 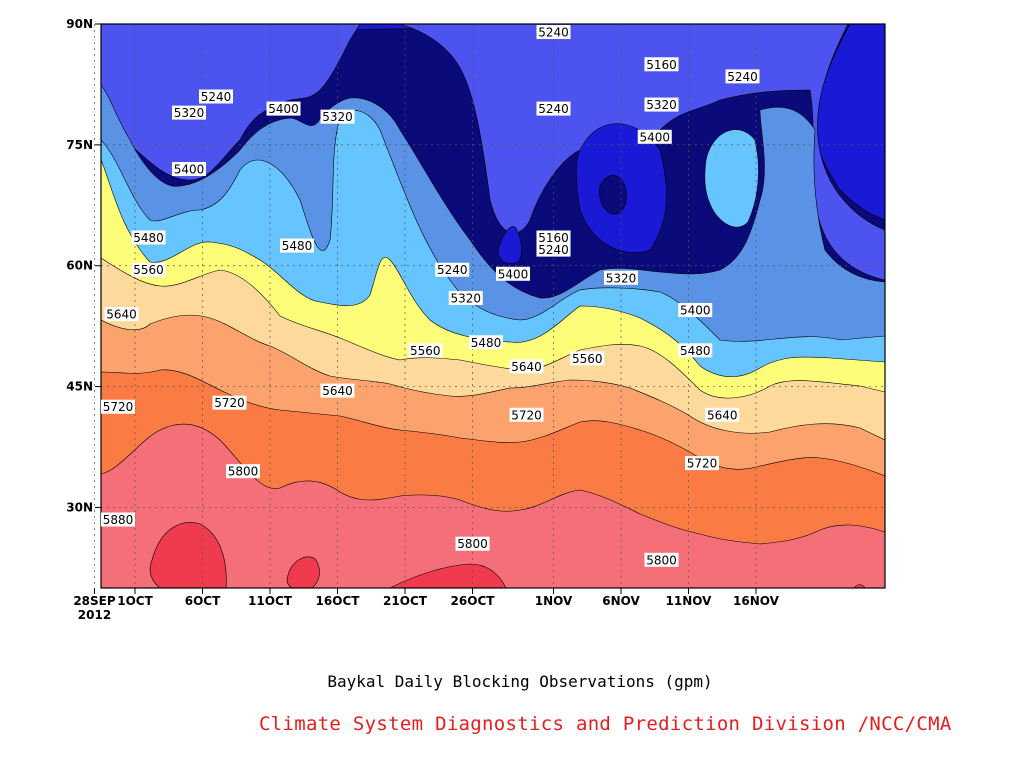 What do you see at coordinates (203, 601) in the screenshot?
I see `x-tick-label: 6OCT` at bounding box center [203, 601].